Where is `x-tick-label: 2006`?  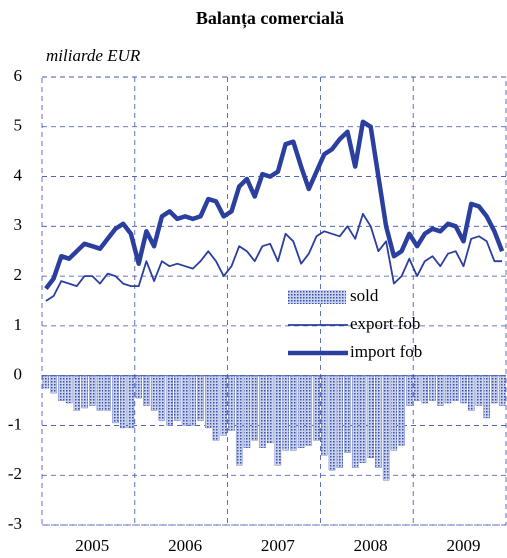 x-tick-label: 2006 is located at coordinates (185, 545).